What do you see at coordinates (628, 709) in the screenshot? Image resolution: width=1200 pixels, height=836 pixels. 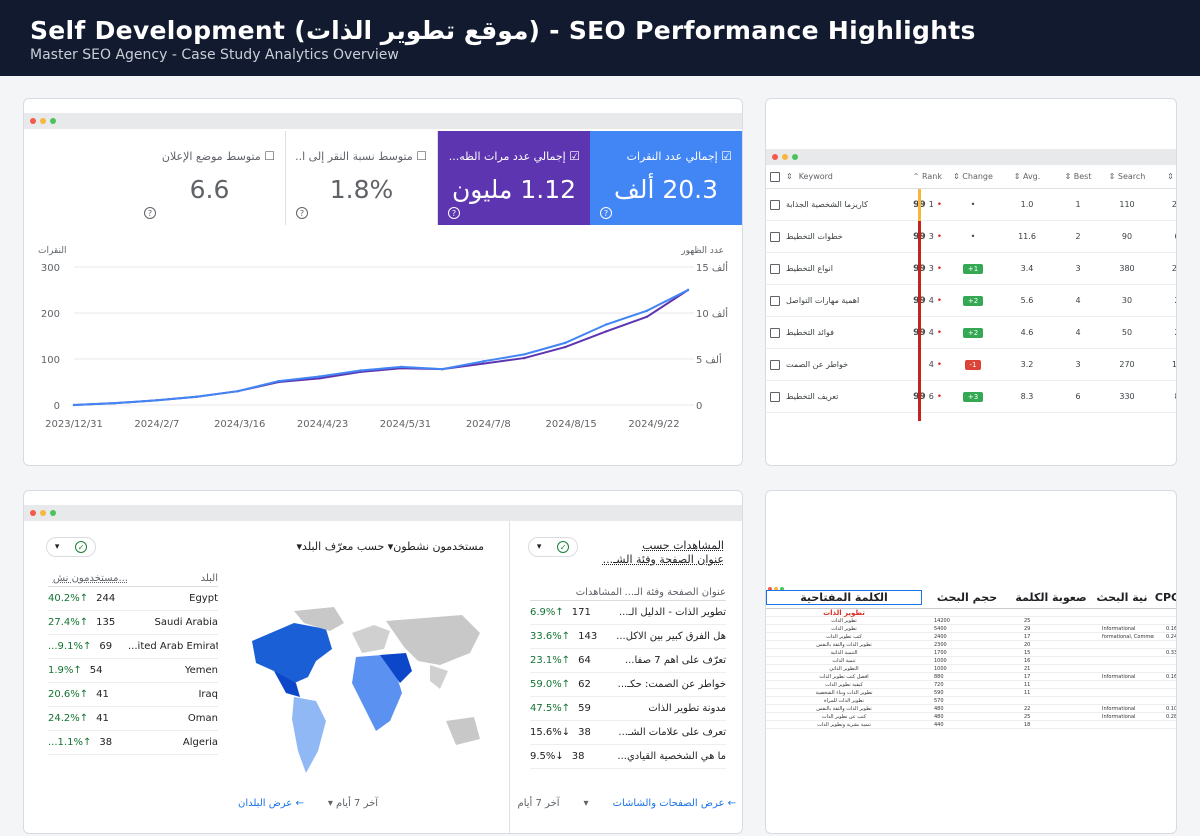 I see `page-row: 47.5%↑ 59 مدونة تطوير الذات` at bounding box center [628, 709].